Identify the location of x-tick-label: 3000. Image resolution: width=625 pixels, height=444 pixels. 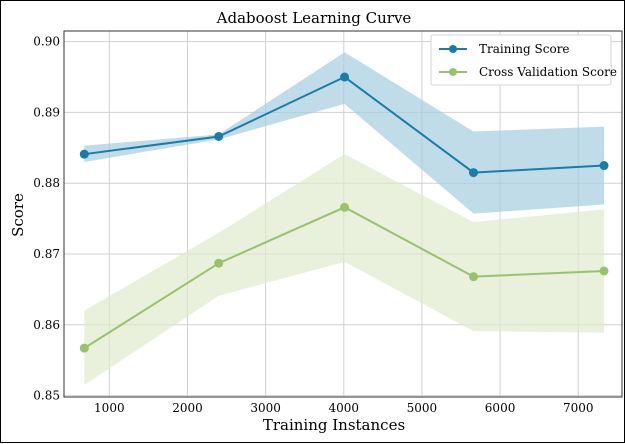
(265, 408).